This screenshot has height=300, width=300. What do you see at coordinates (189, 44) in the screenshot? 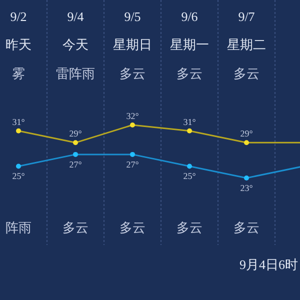
I see `text: 星期一` at bounding box center [189, 44].